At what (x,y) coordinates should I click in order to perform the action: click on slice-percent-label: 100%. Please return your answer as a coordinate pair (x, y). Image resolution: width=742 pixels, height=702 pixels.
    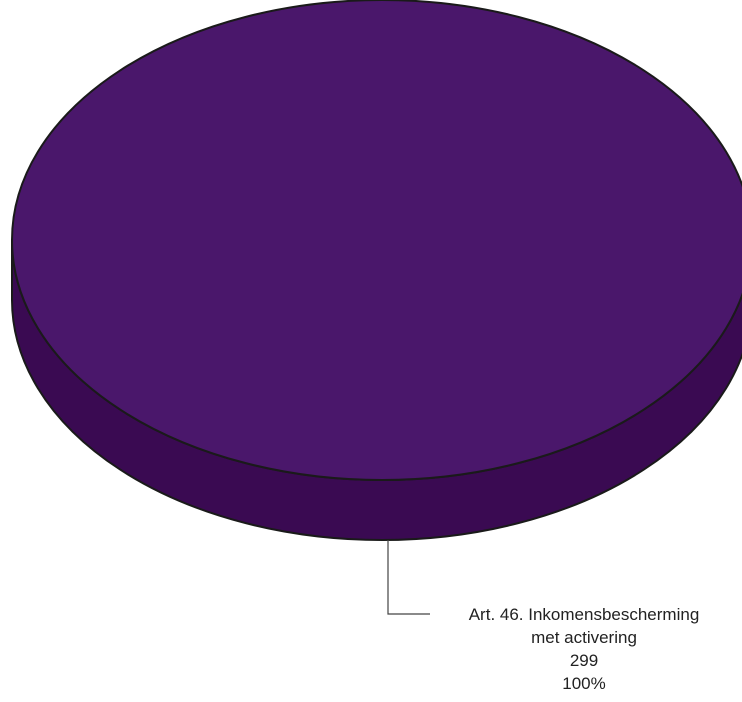
    Looking at the image, I should click on (583, 683).